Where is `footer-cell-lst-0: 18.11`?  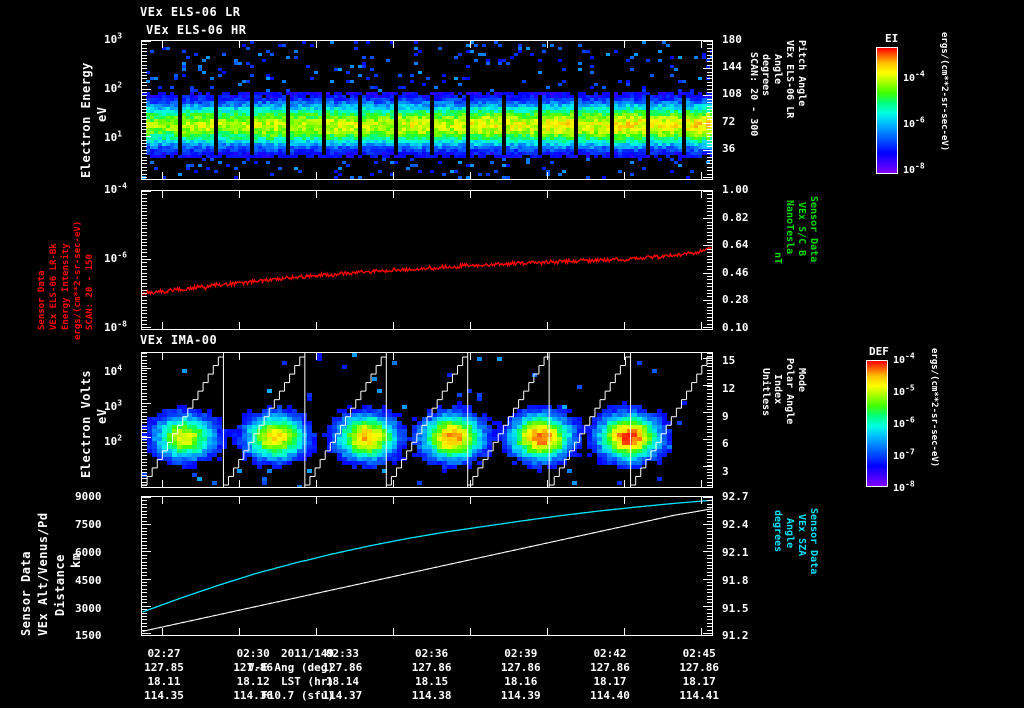 footer-cell-lst-0: 18.11 is located at coordinates (164, 681).